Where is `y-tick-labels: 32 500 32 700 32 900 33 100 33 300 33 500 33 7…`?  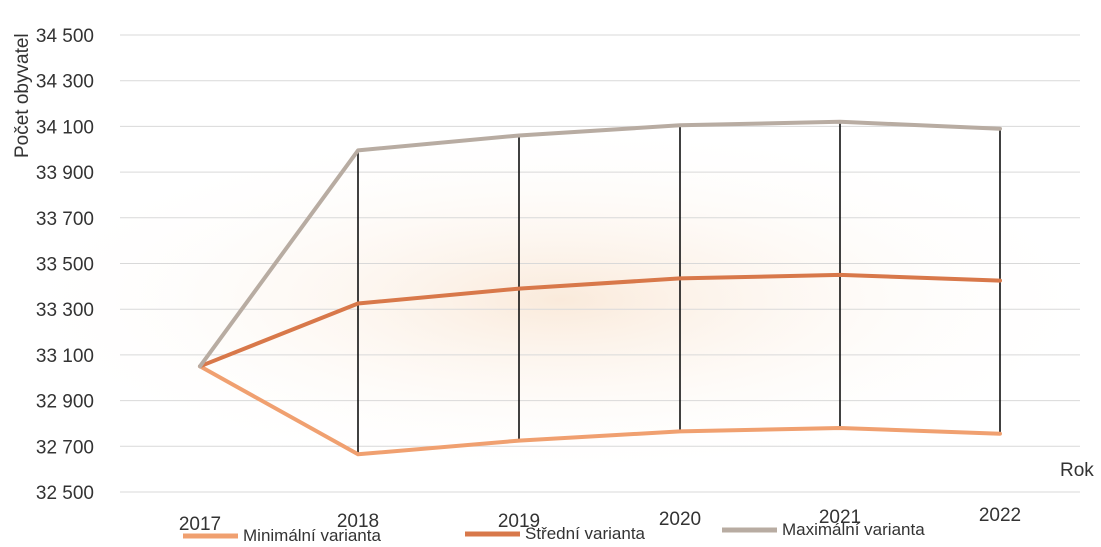 y-tick-labels: 32 500 32 700 32 900 33 100 33 300 33 500 33 7… is located at coordinates (65, 265).